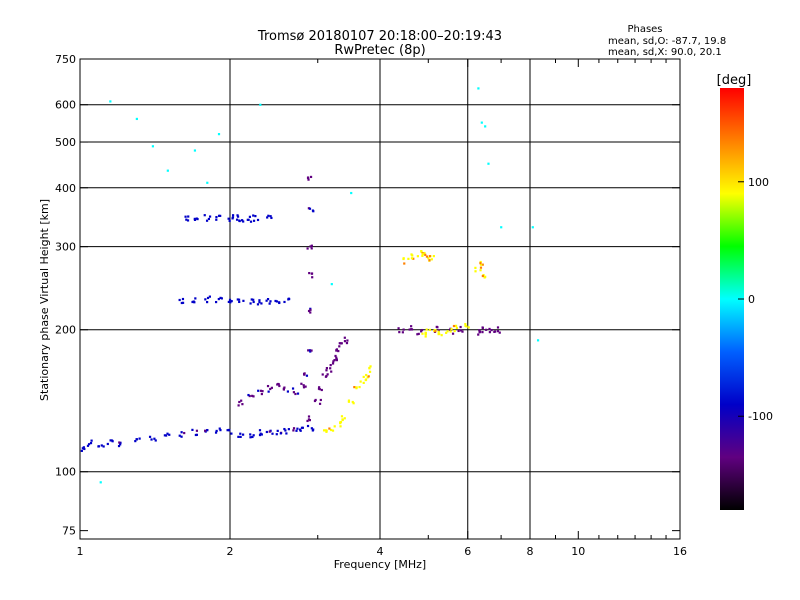  I want to click on colorbar-tick-label: 100, so click(758, 182).